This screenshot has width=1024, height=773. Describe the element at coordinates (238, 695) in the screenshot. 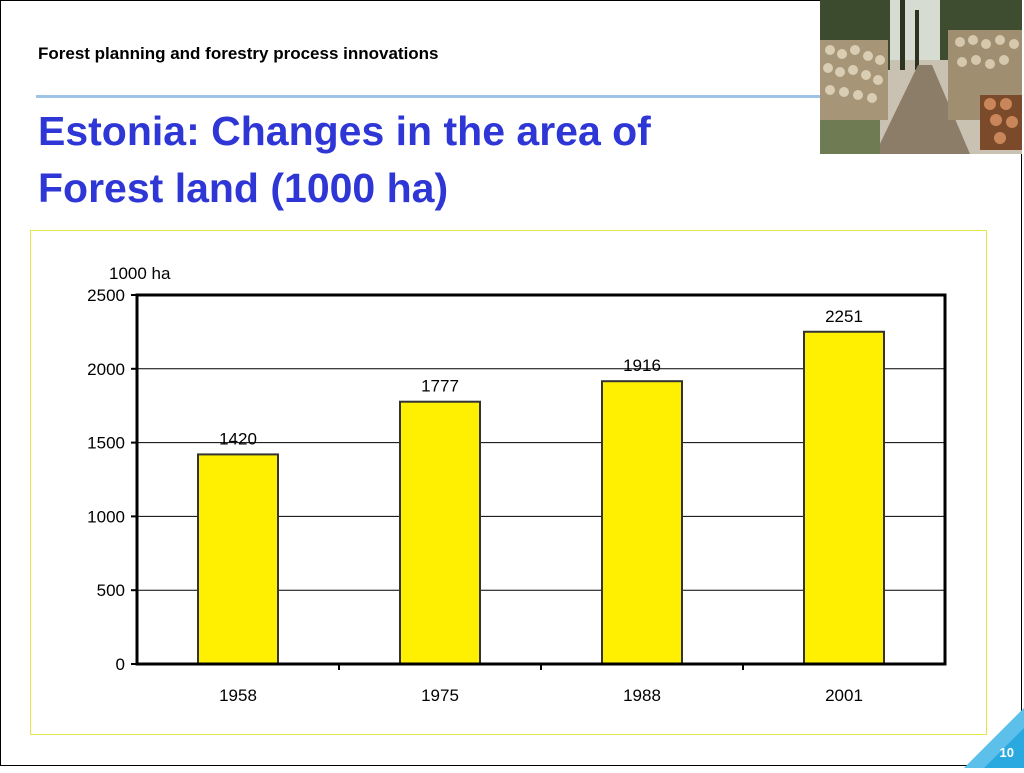

I see `x-tick-label-1958: 1958` at that location.